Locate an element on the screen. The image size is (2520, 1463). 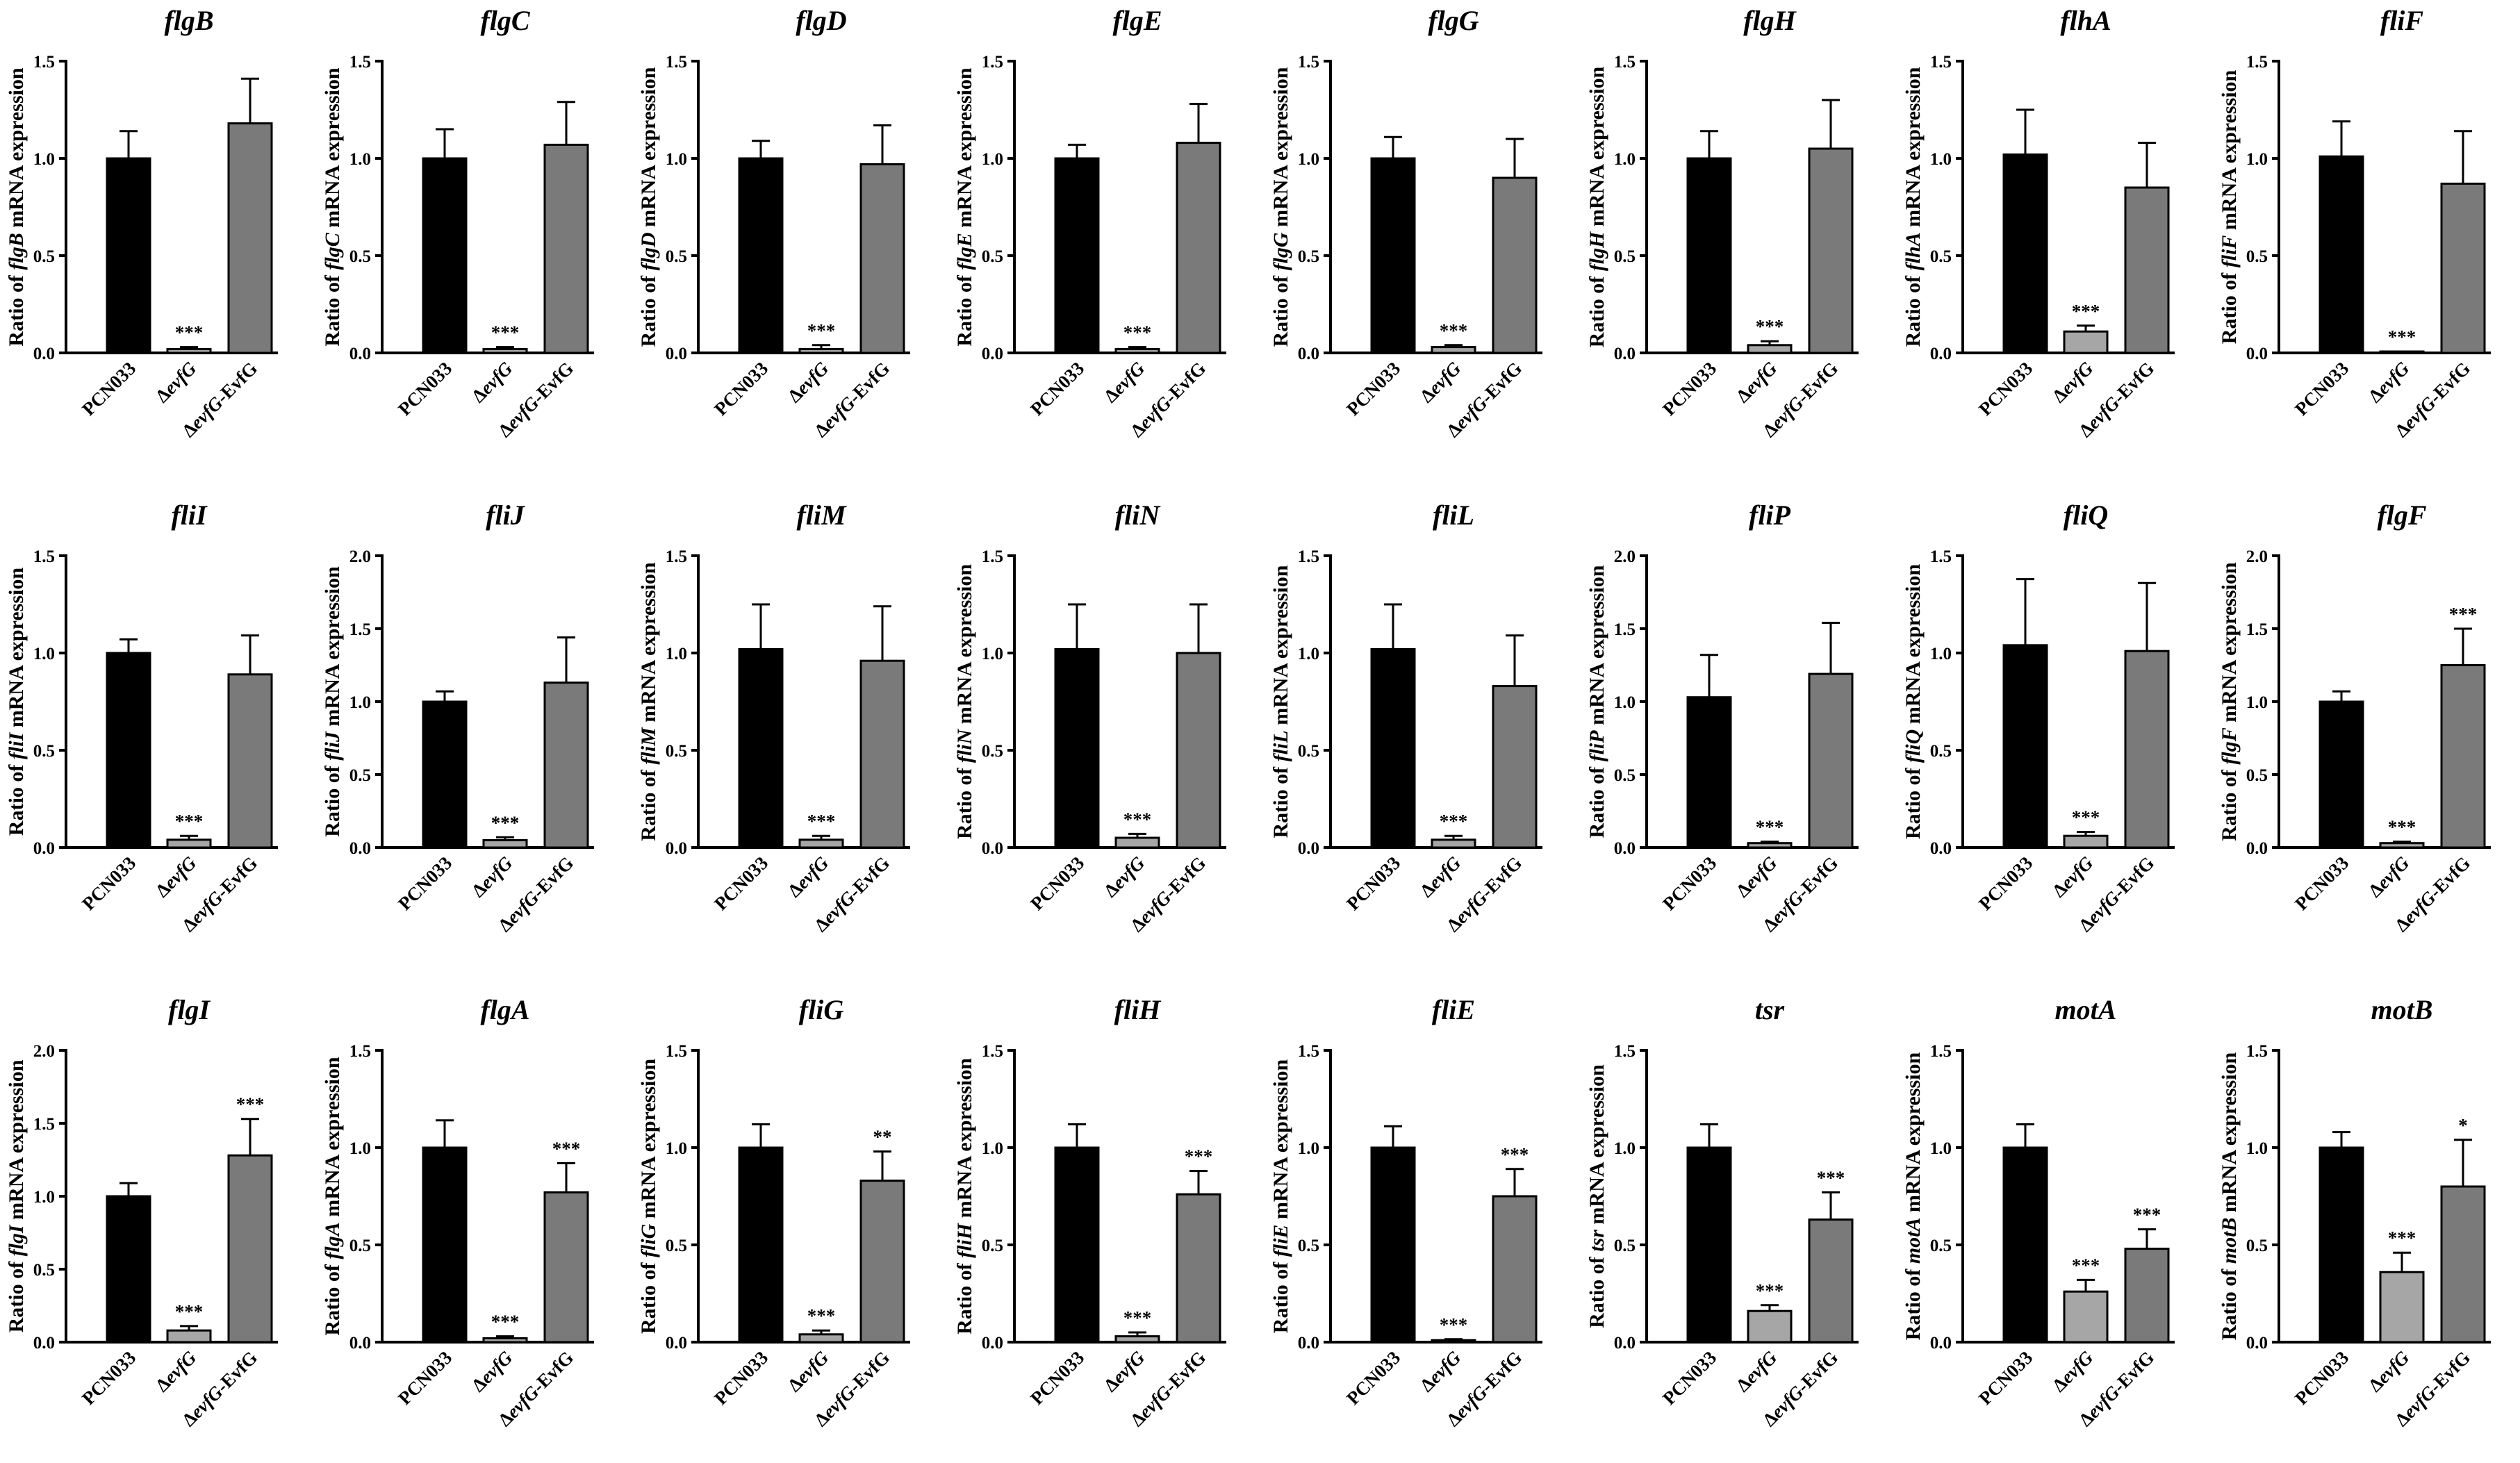
chart-title: fliQ is located at coordinates (2086, 515).